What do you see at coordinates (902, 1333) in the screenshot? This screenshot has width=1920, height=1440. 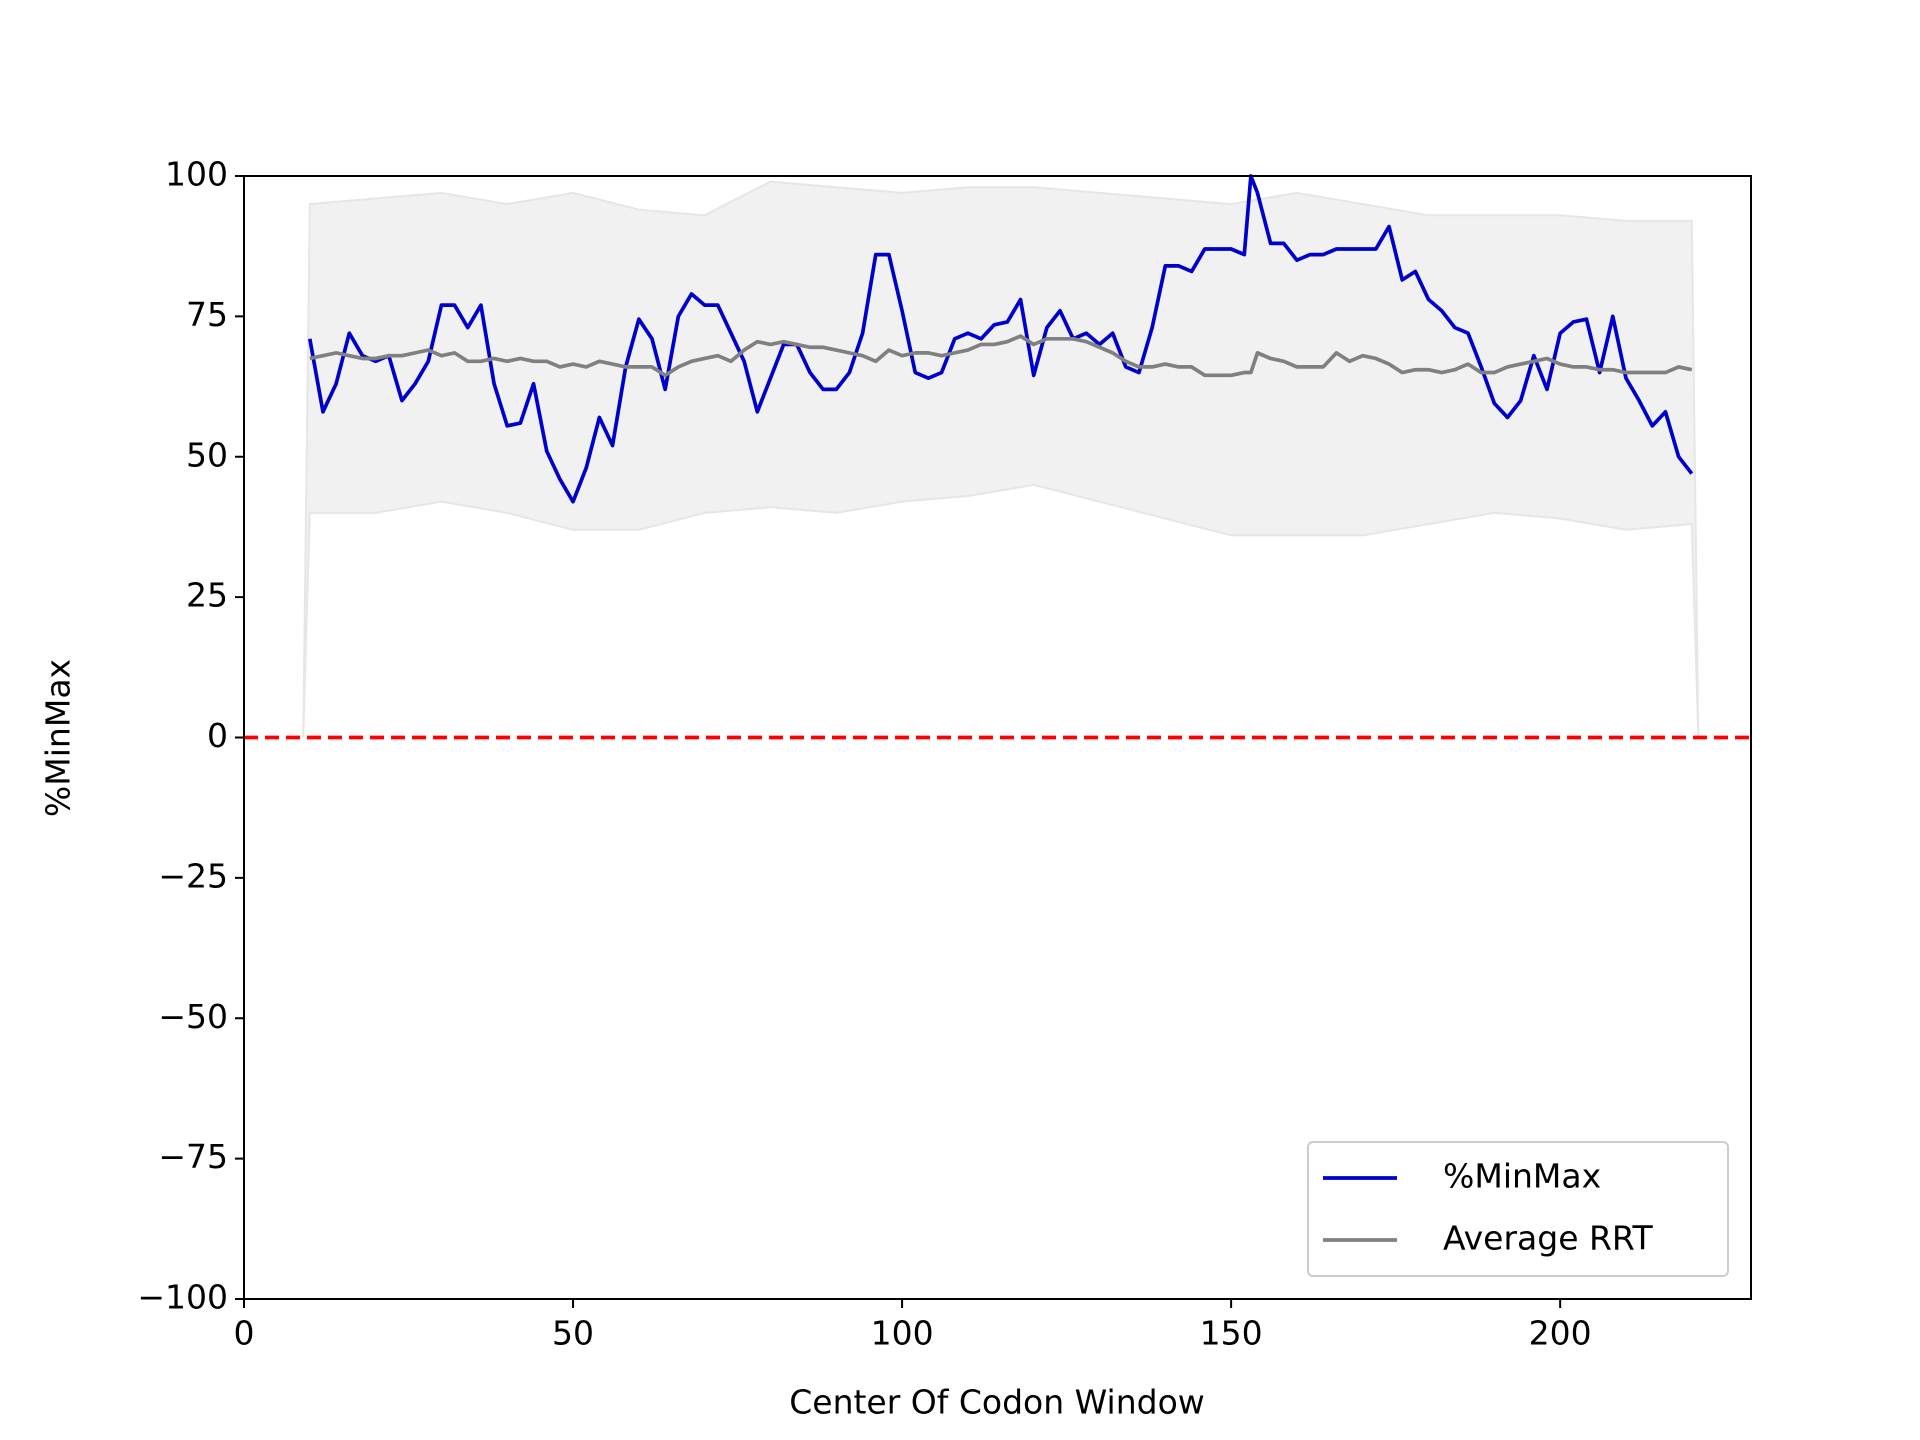 I see `x-tick-label: 100` at bounding box center [902, 1333].